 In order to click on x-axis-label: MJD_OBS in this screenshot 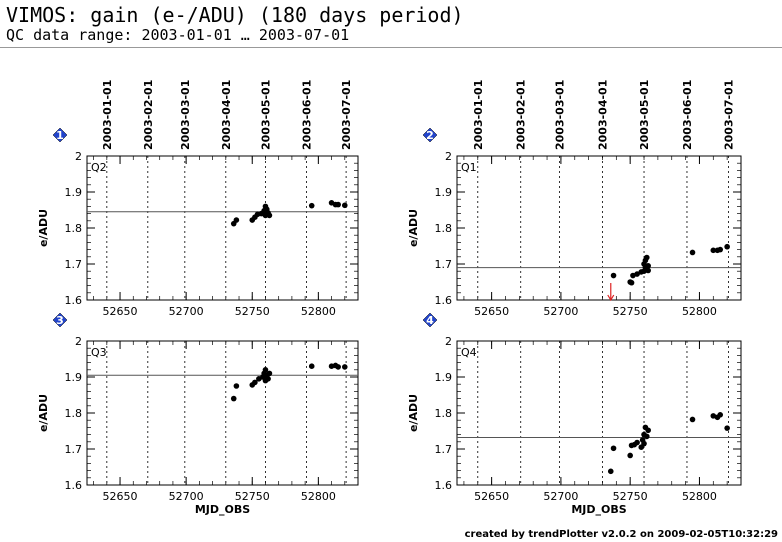, I will do `click(222, 509)`.